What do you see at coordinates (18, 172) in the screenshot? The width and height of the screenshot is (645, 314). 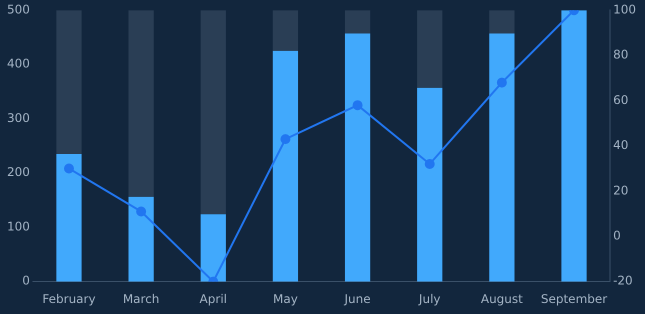 I see `y-tick-label: 200` at bounding box center [18, 172].